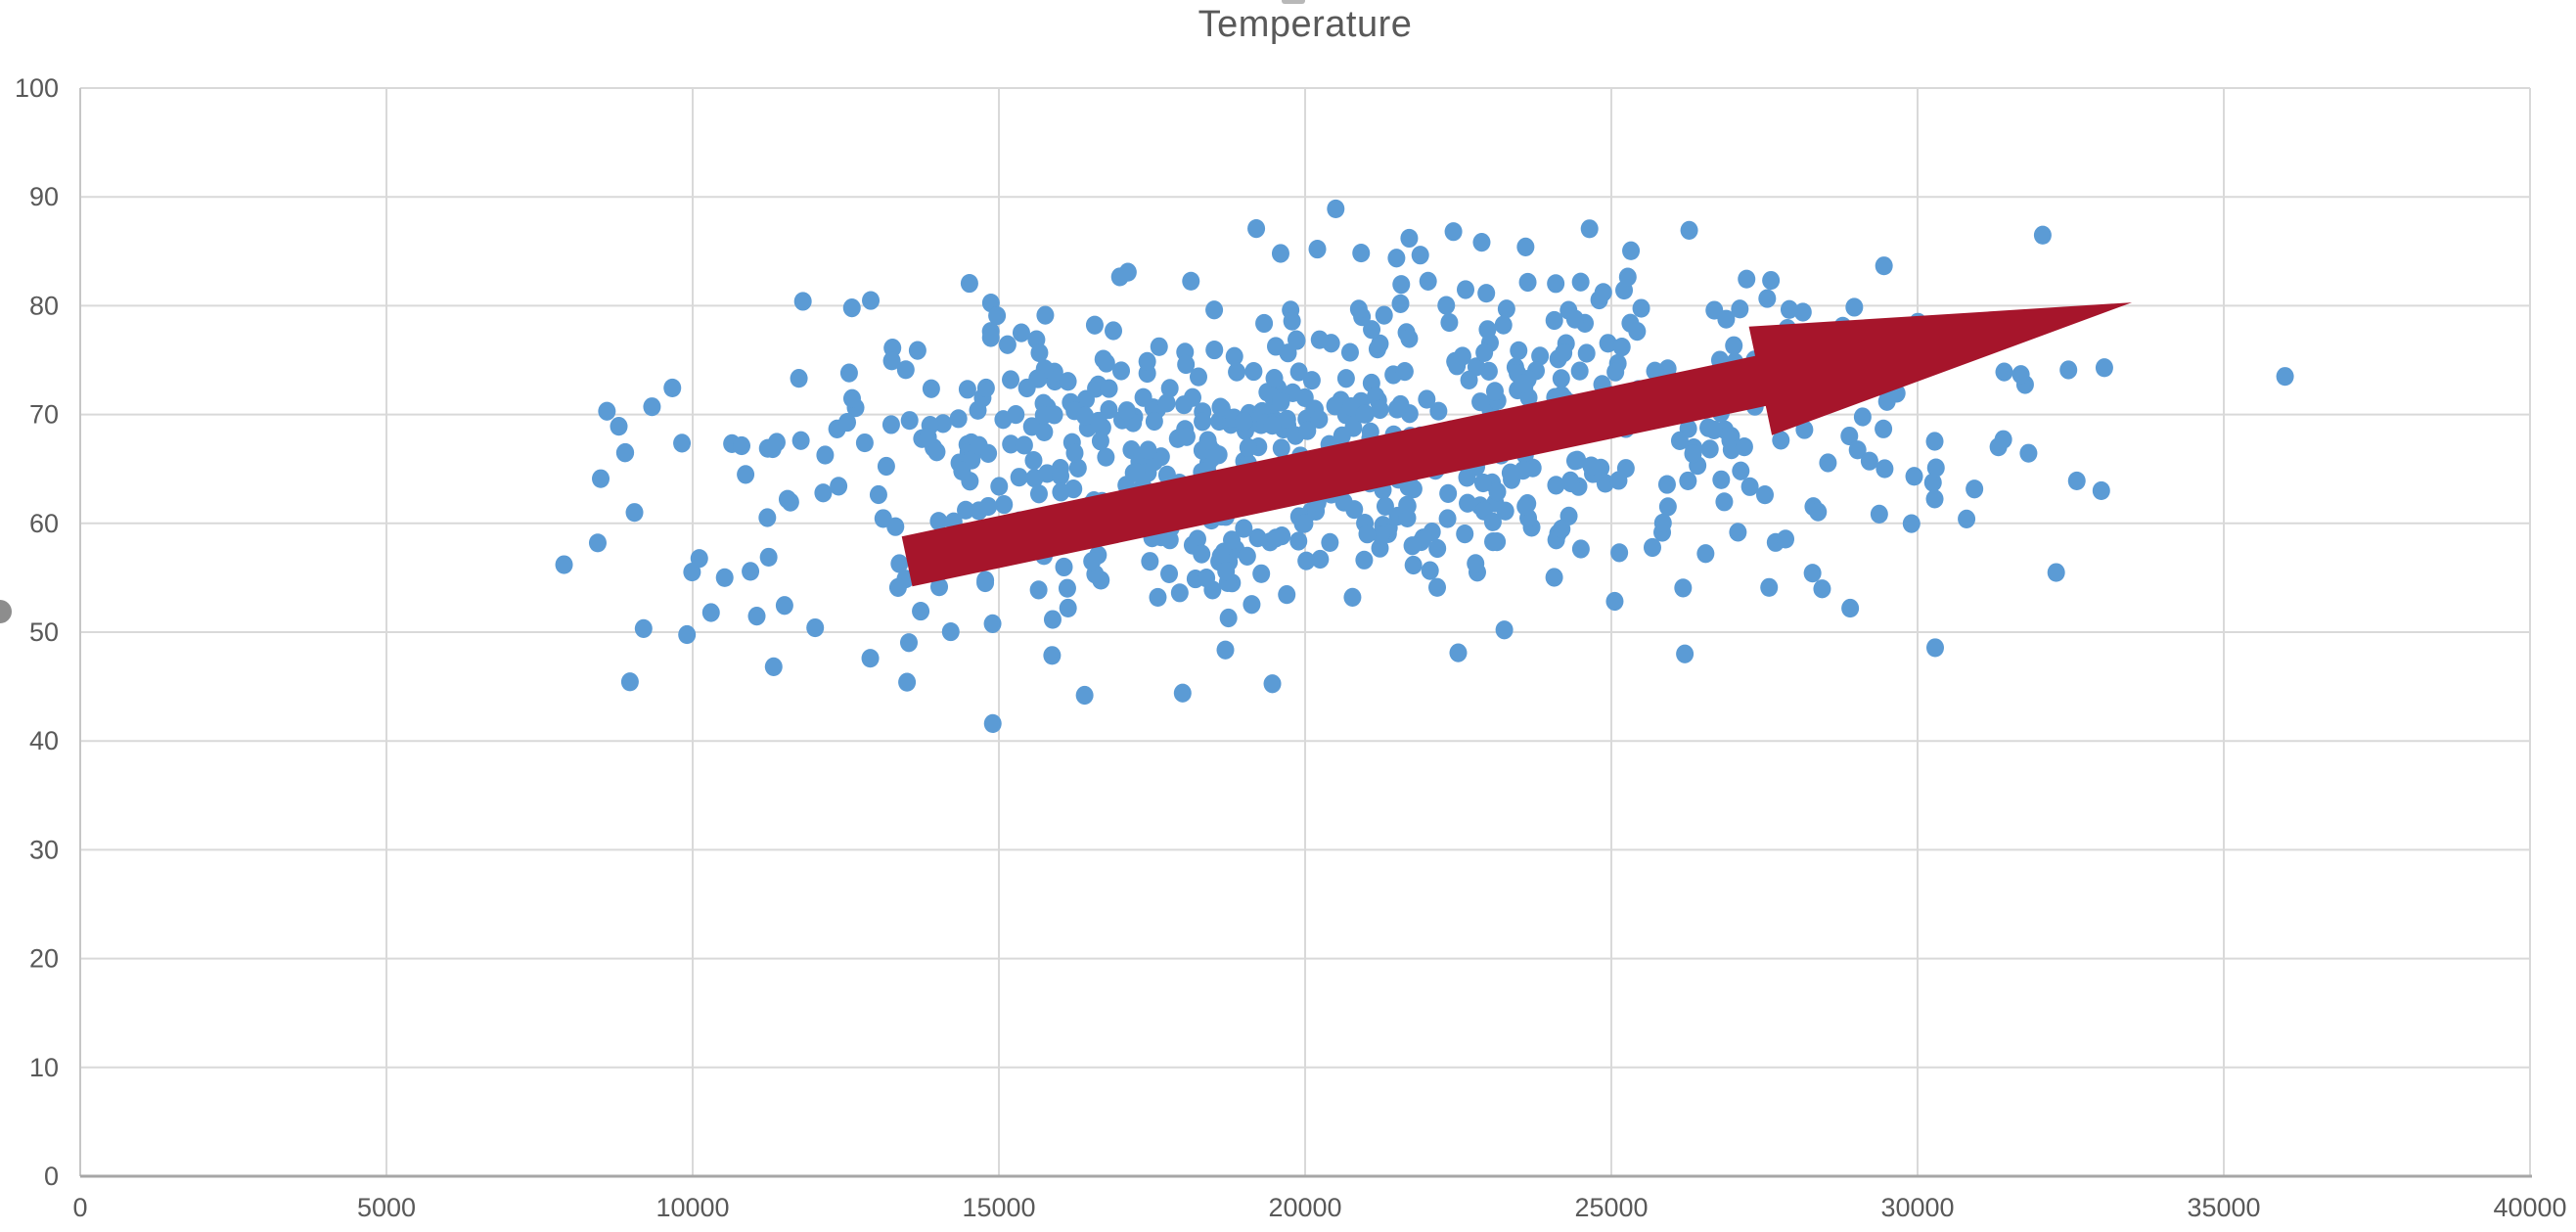  What do you see at coordinates (1293, 2) in the screenshot?
I see `cropped-text-fragment` at bounding box center [1293, 2].